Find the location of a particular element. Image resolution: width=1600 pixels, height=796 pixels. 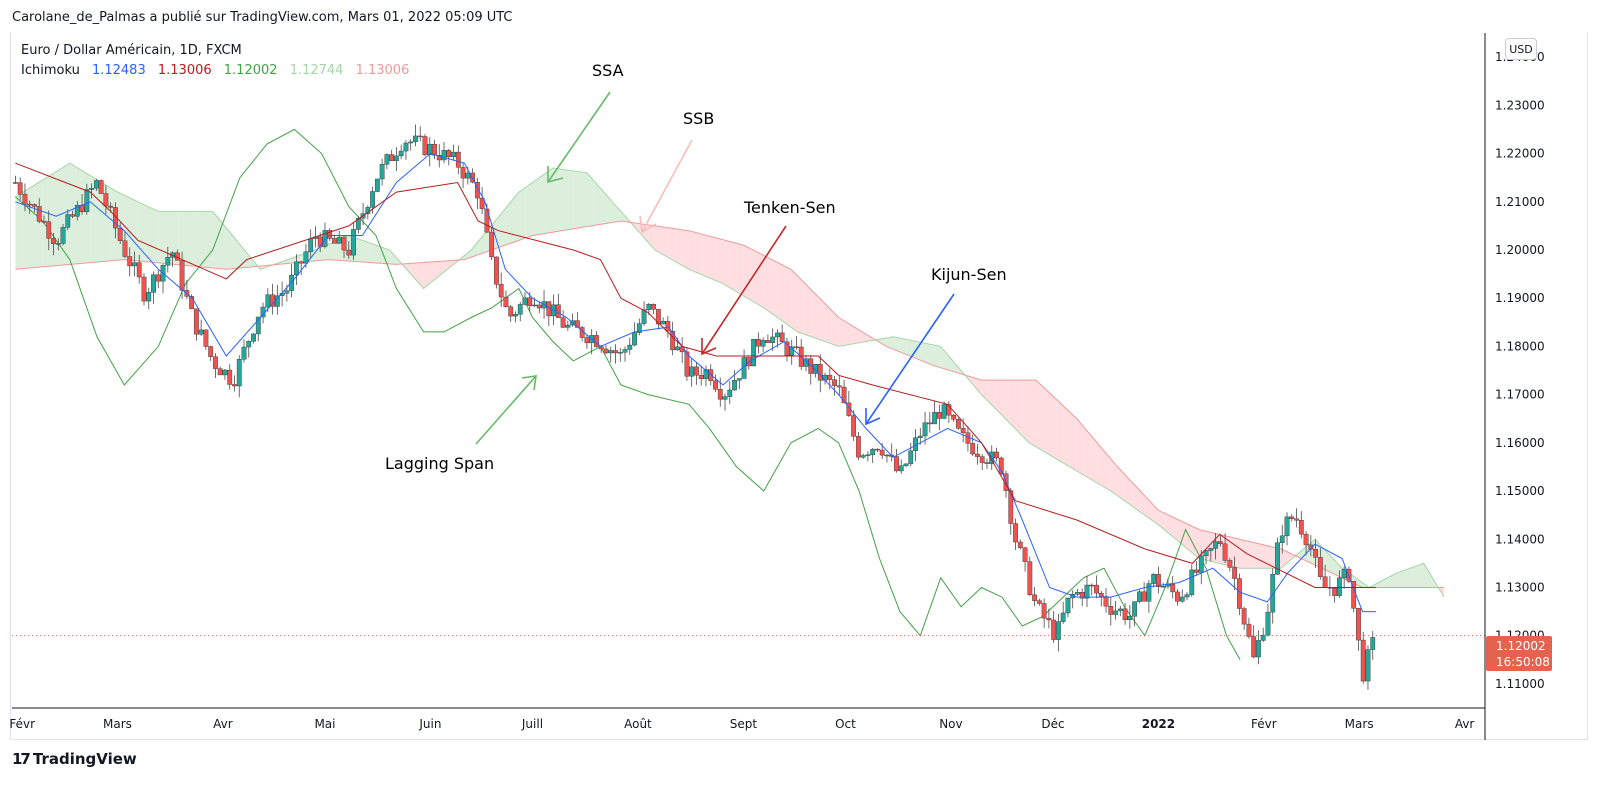

arrow-ssa is located at coordinates (579, 137).